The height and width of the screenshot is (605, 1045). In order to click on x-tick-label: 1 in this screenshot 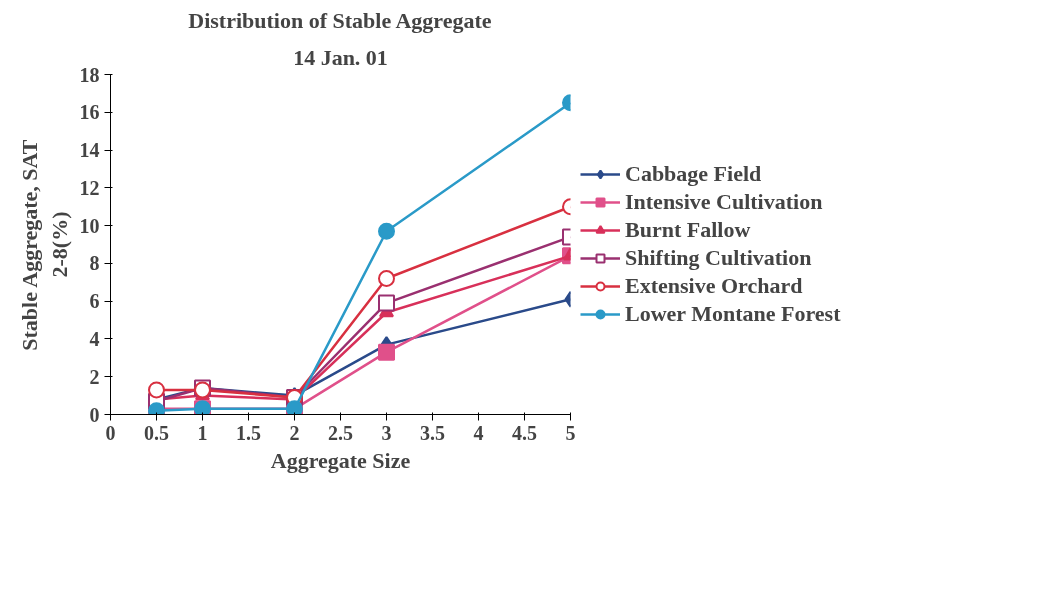, I will do `click(202, 432)`.